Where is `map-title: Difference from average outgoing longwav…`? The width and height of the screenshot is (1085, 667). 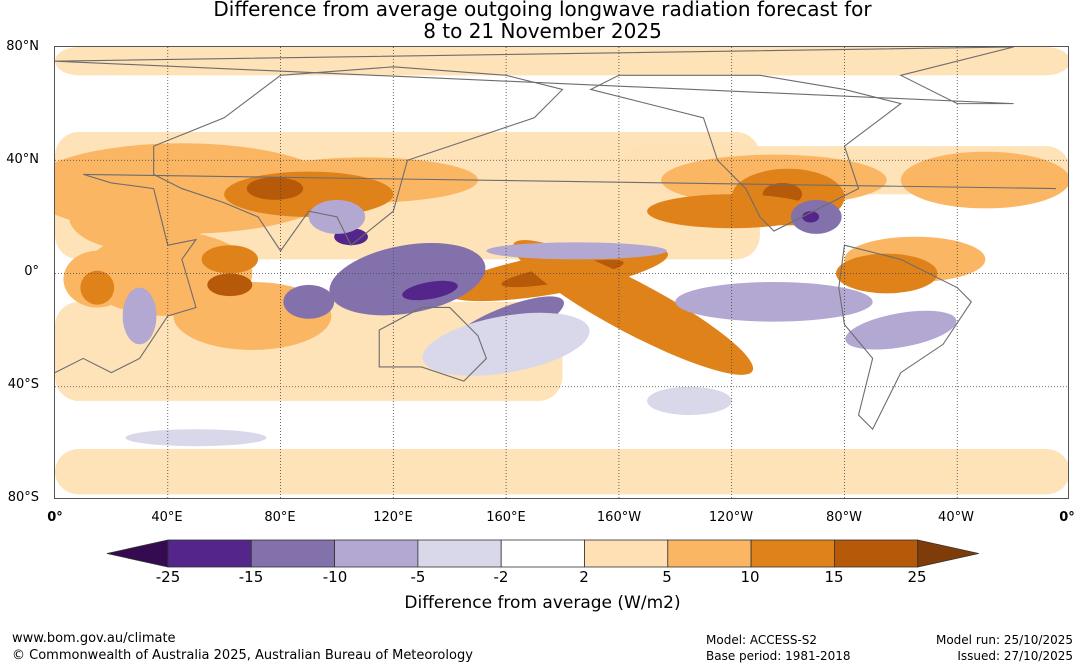 map-title: Difference from average outgoing longwav… is located at coordinates (542, 21).